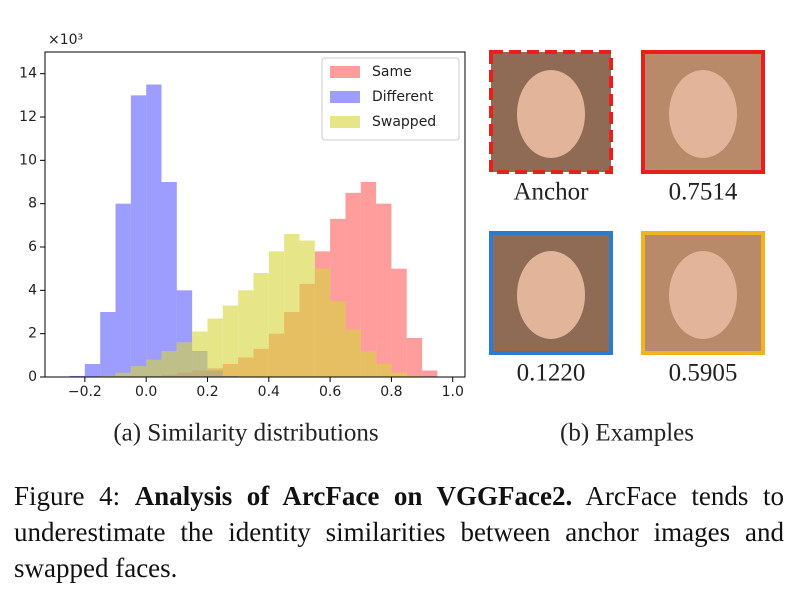 The height and width of the screenshot is (615, 797). I want to click on y-tick-label: 12, so click(28, 117).